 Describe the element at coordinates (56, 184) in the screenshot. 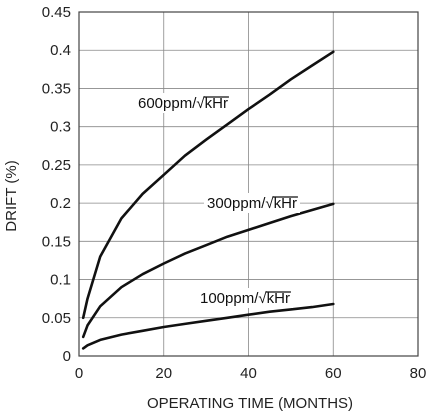

I see `y-tick-labels: 0 0.05 0.1 0.15 0.2 0.25 0.3 0.35 0.4 0.45` at that location.